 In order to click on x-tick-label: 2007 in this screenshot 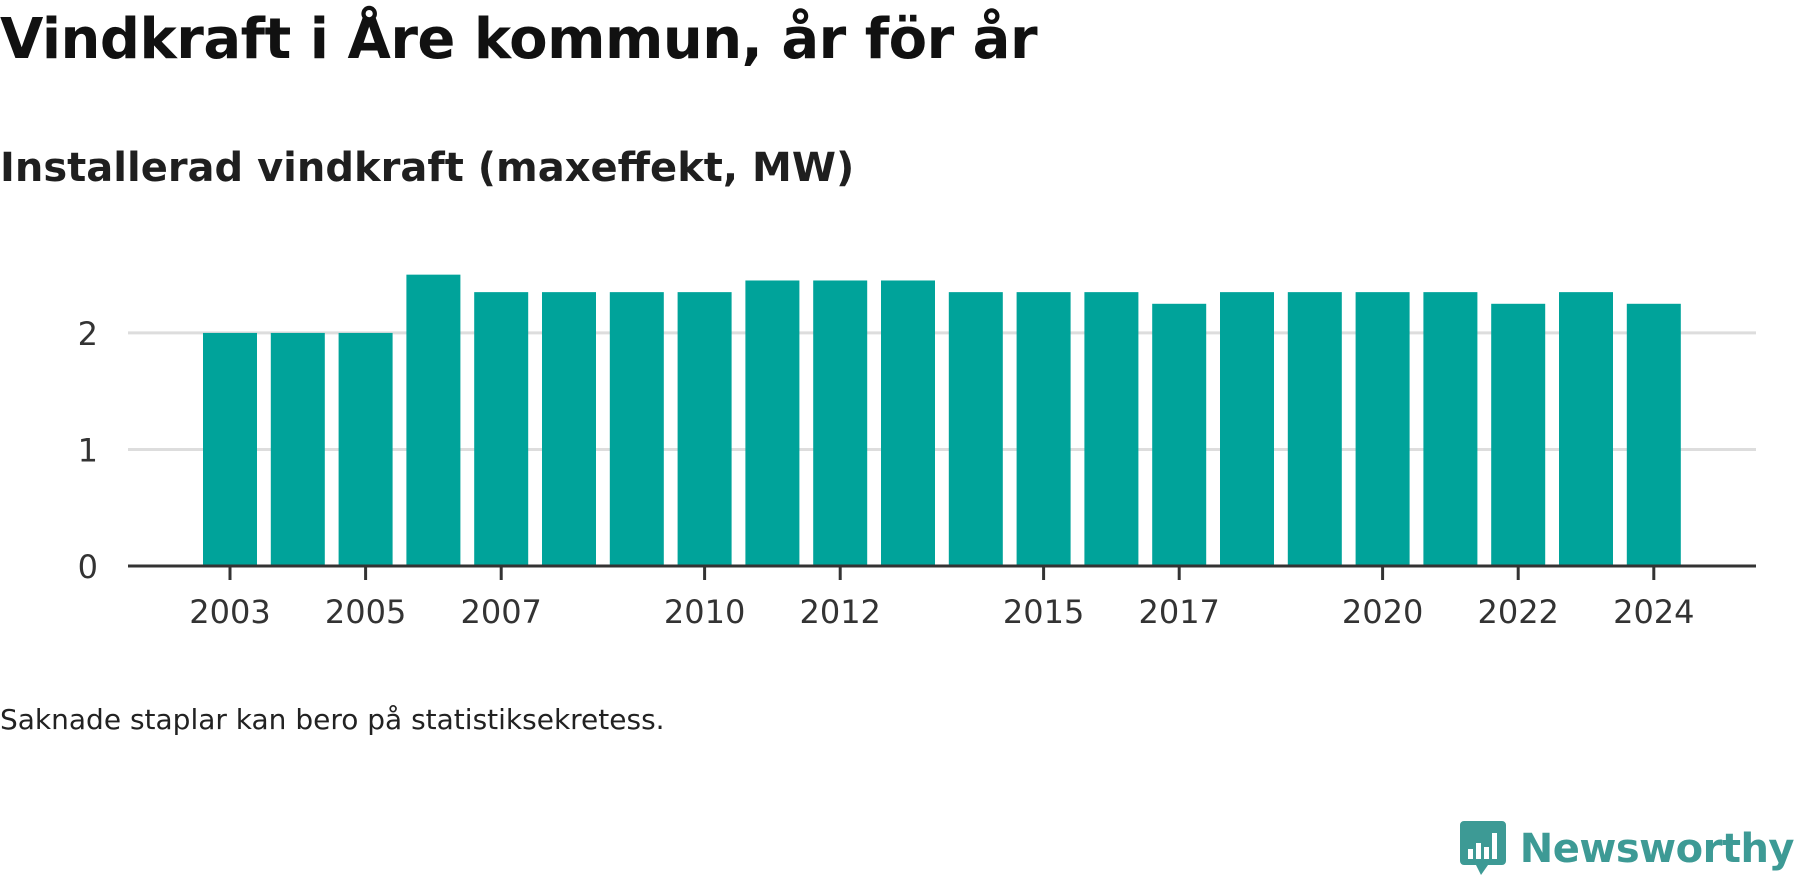, I will do `click(500, 612)`.